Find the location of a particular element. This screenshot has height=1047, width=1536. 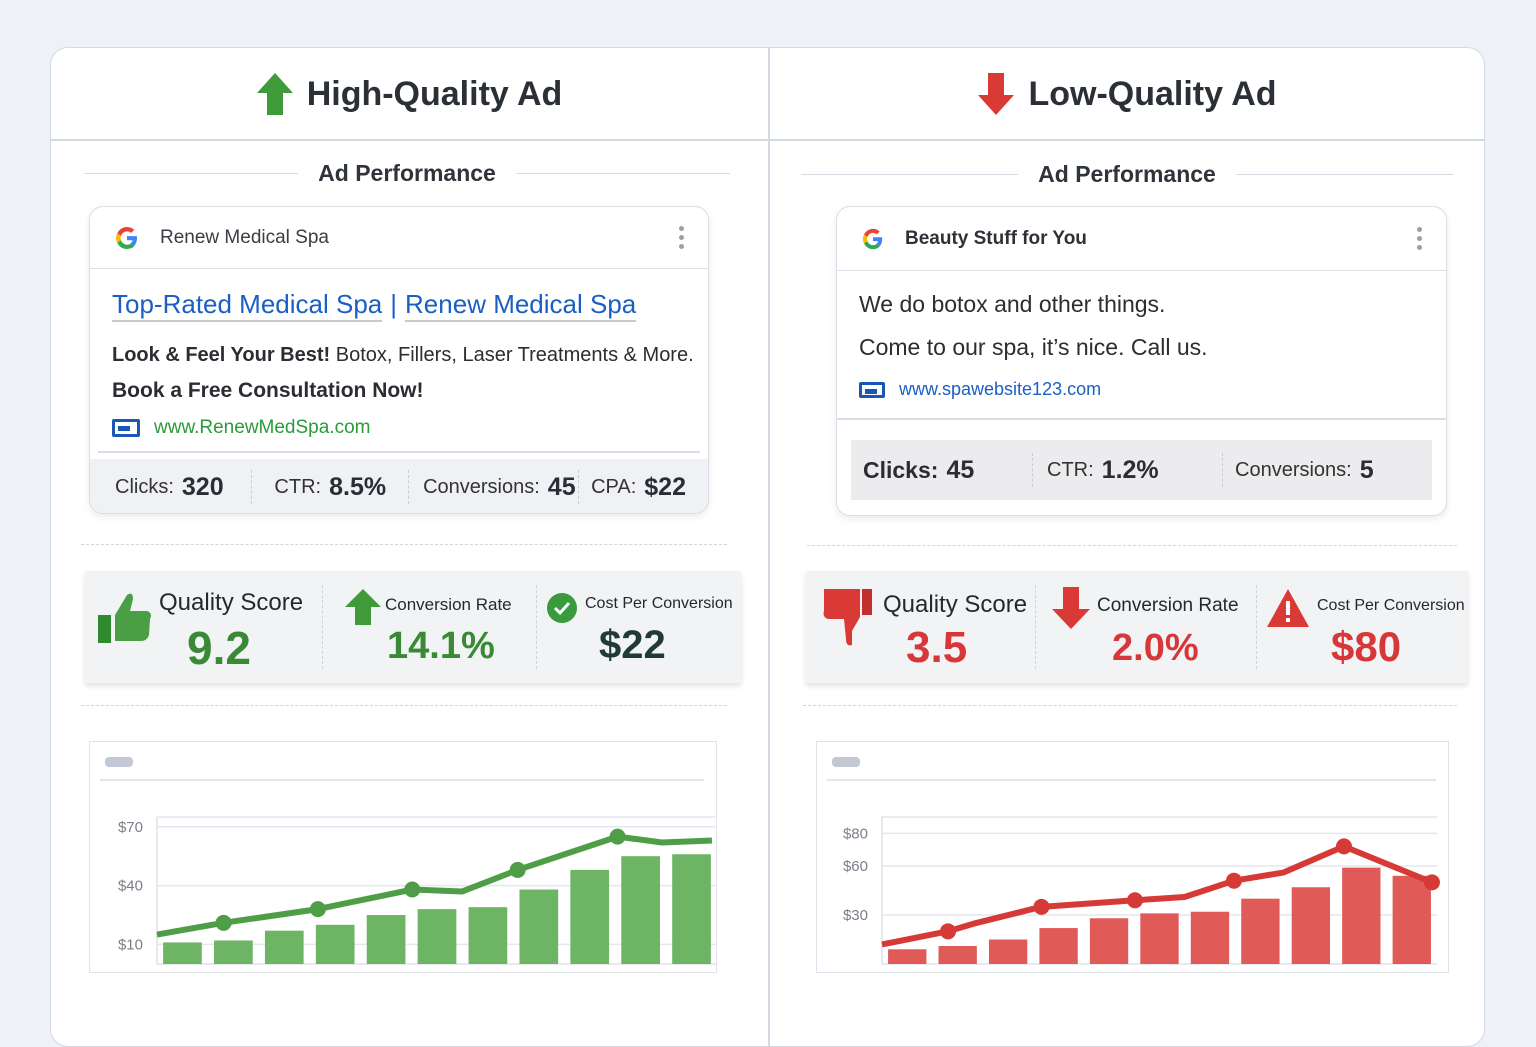

headline-part-1: Top-Rated Medical Spa is located at coordinates (247, 305).